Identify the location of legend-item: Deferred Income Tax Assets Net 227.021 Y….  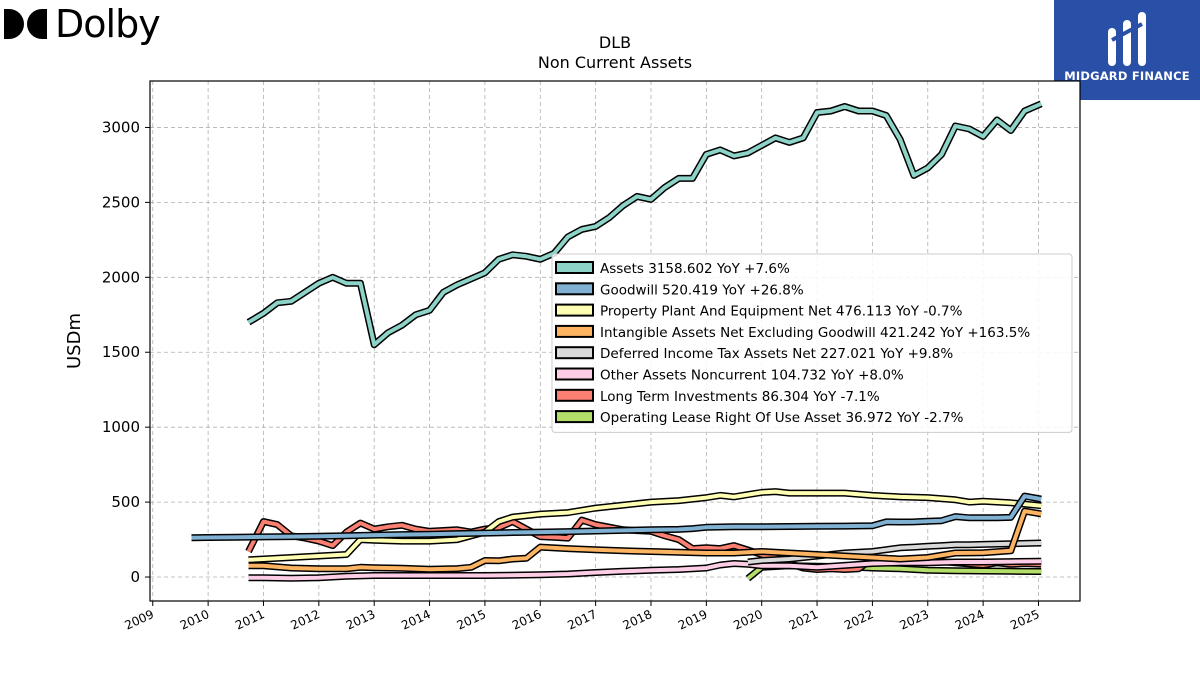
(754, 354).